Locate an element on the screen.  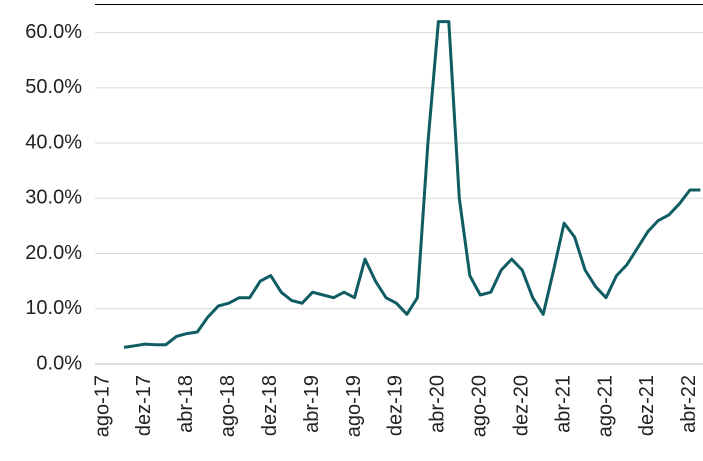
x-tick-label: dez-20 is located at coordinates (521, 405).